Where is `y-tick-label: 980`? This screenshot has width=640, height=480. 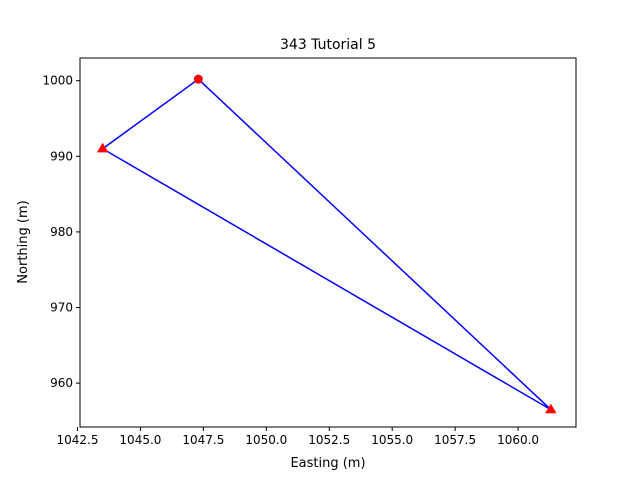 y-tick-label: 980 is located at coordinates (61, 232).